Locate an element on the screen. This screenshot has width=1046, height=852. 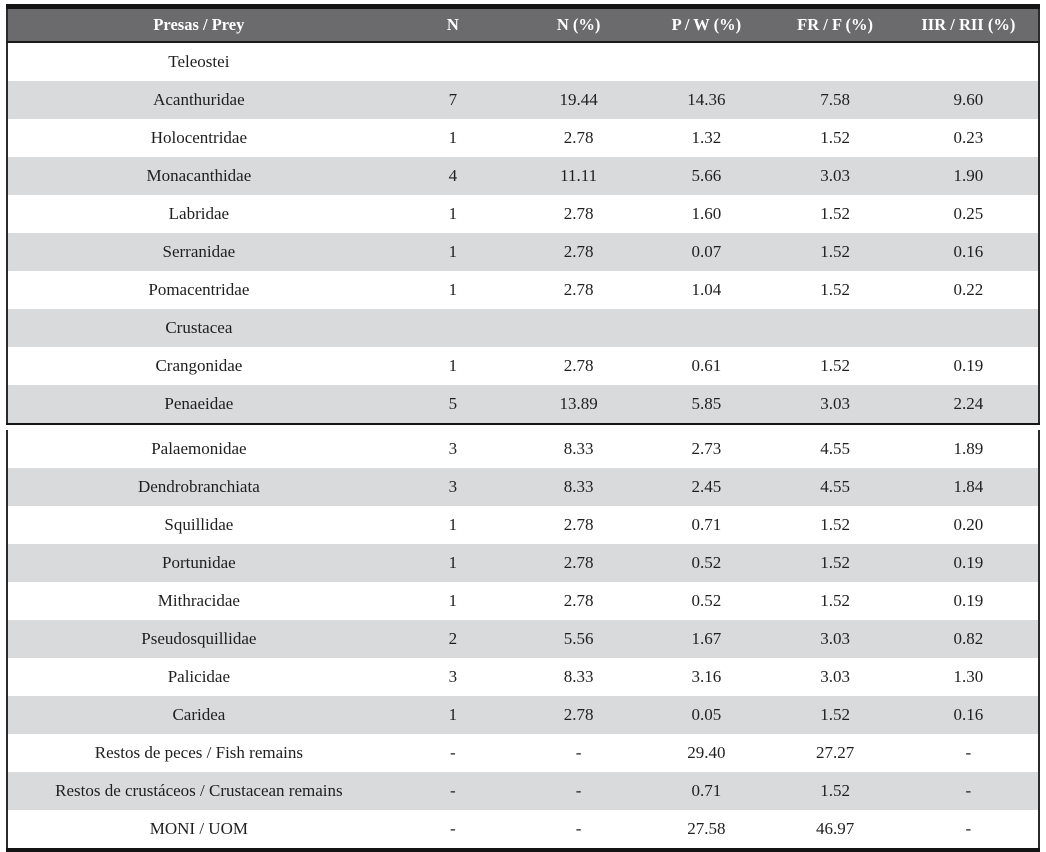
table-row: Serranidae 1 2.78 0.07 1.52 0.16 is located at coordinates (523, 252).